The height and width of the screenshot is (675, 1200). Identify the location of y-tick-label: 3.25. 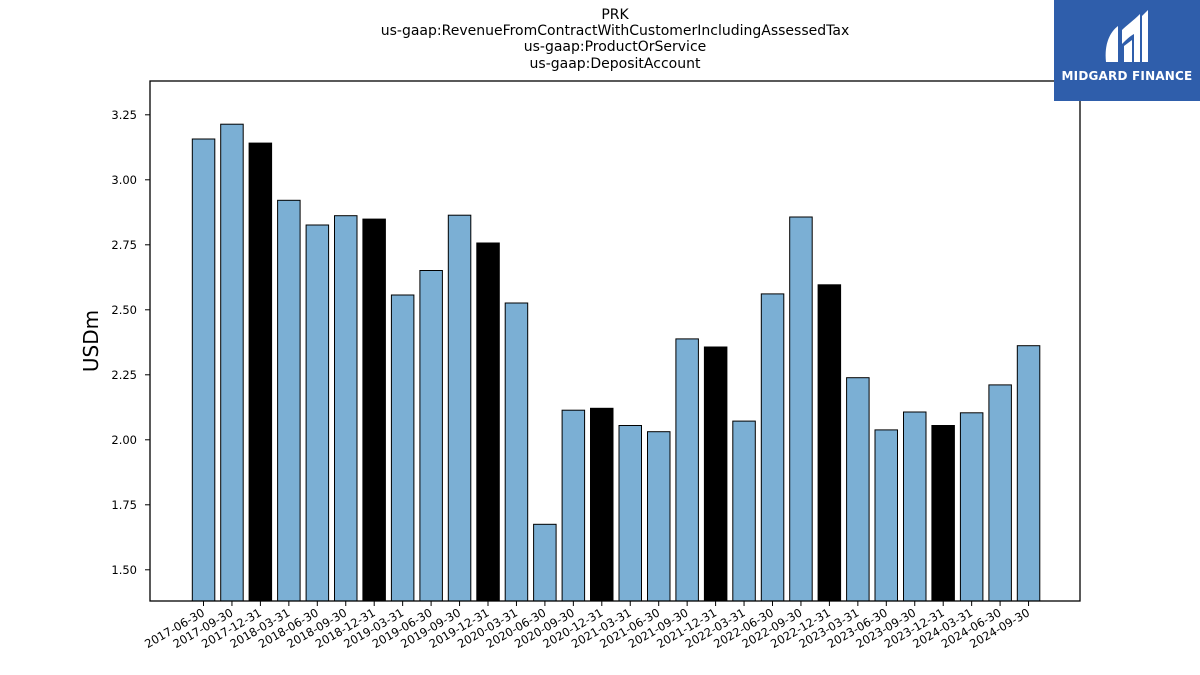
(124, 115).